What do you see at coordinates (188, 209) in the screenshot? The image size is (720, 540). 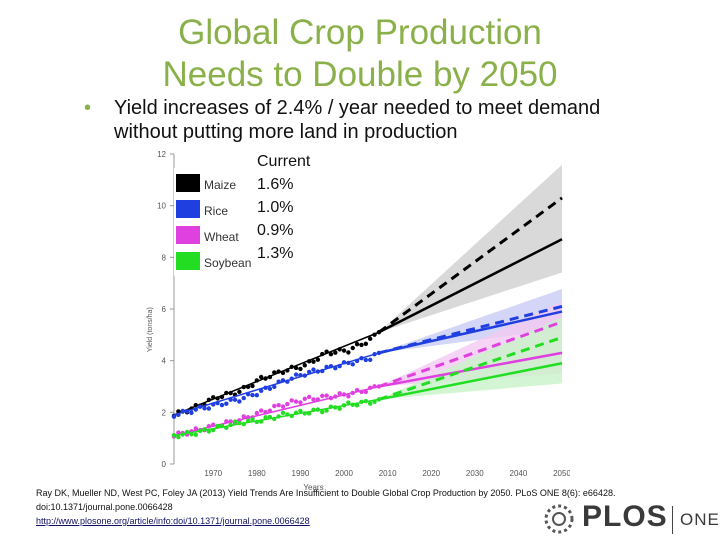 I see `legend-swatch-rice` at bounding box center [188, 209].